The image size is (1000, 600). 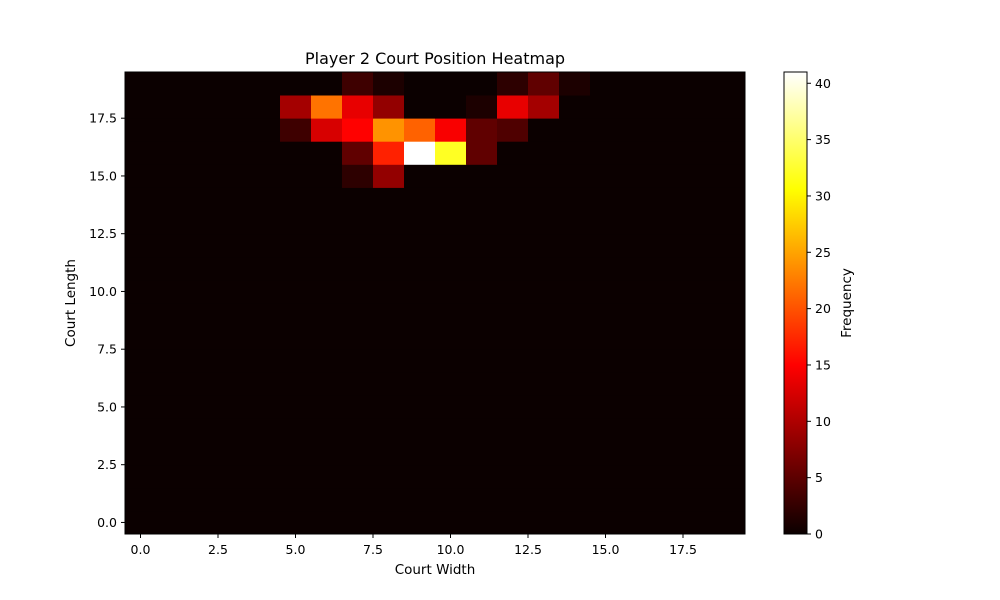 I want to click on y-tick-label: 10.0, so click(x=103, y=291).